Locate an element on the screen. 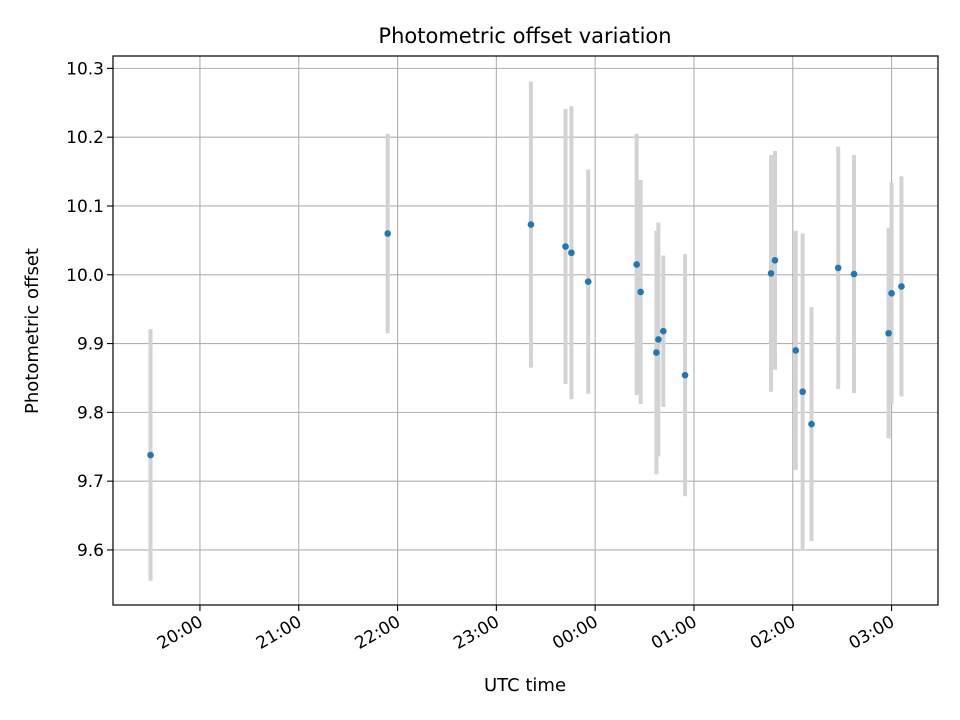  y-tick-label: 9.7 is located at coordinates (90, 482).